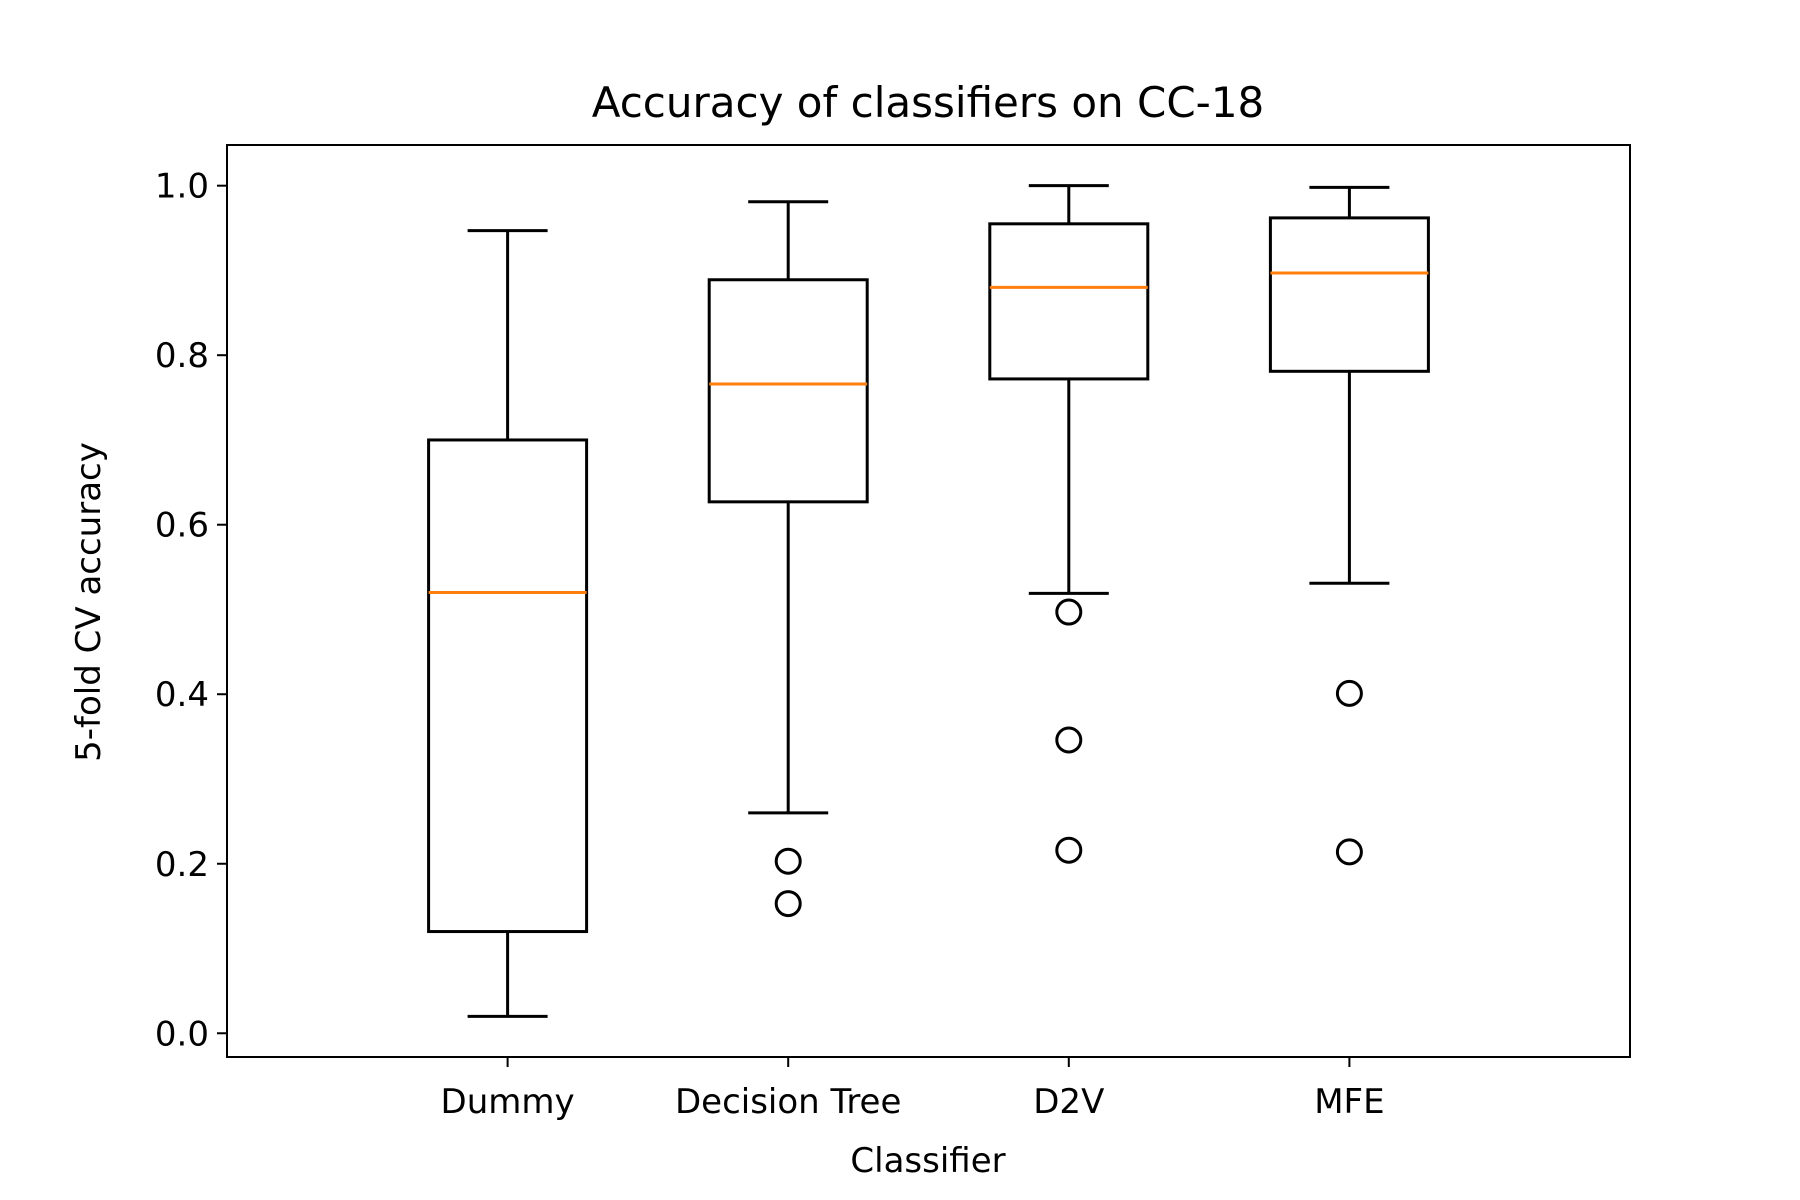 The image size is (1800, 1200). What do you see at coordinates (182, 695) in the screenshot?
I see `y-tick-label: 0.4` at bounding box center [182, 695].